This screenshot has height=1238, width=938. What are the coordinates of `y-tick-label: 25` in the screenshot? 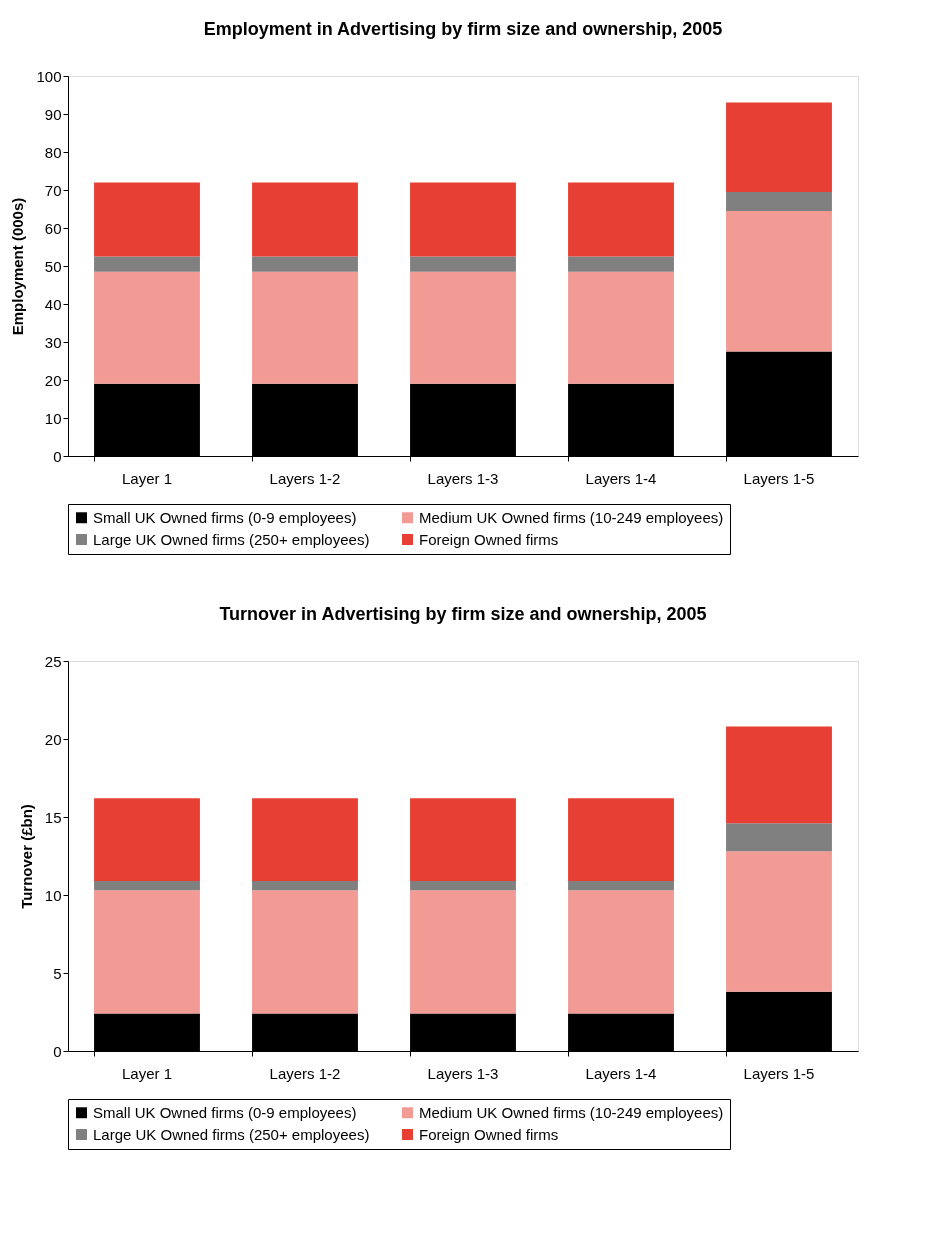 It's located at (53, 661).